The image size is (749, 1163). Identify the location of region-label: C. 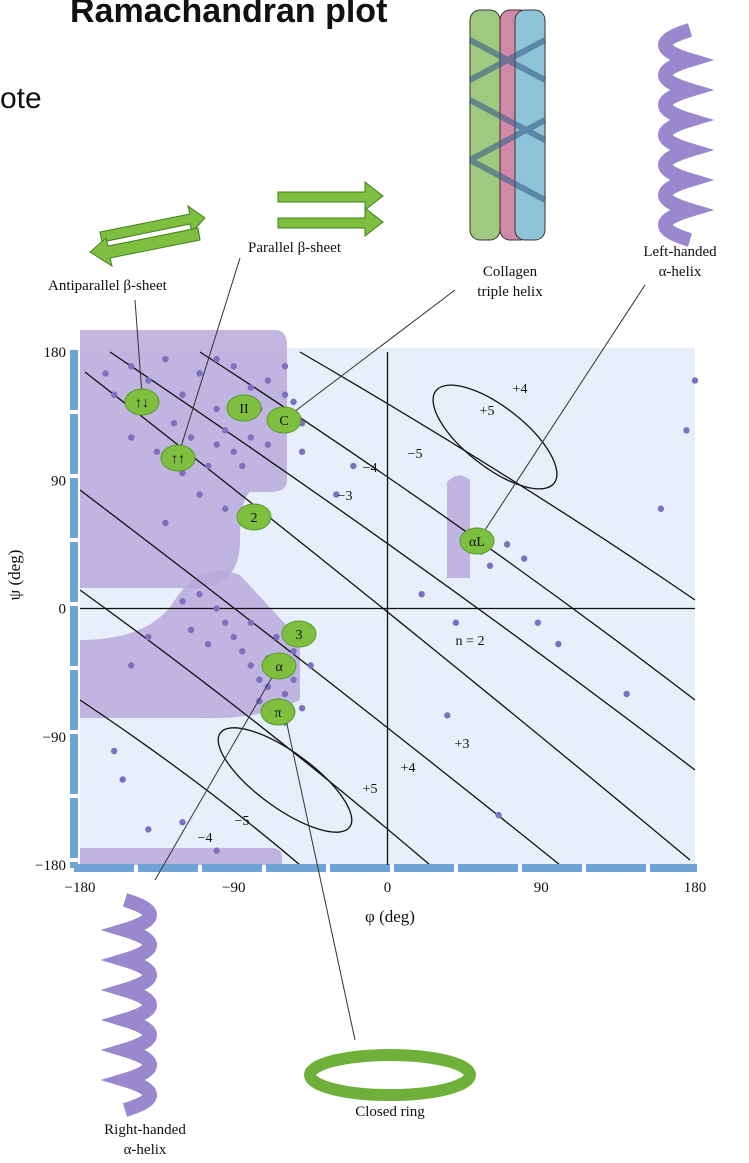
(283, 421).